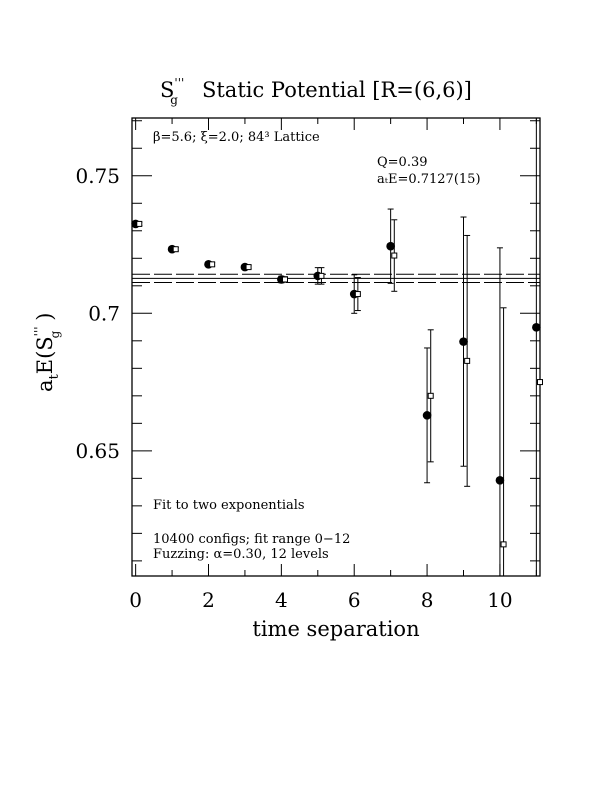  Describe the element at coordinates (429, 179) in the screenshot. I see `energy-annotation: aₜE=0.7127(15)` at that location.